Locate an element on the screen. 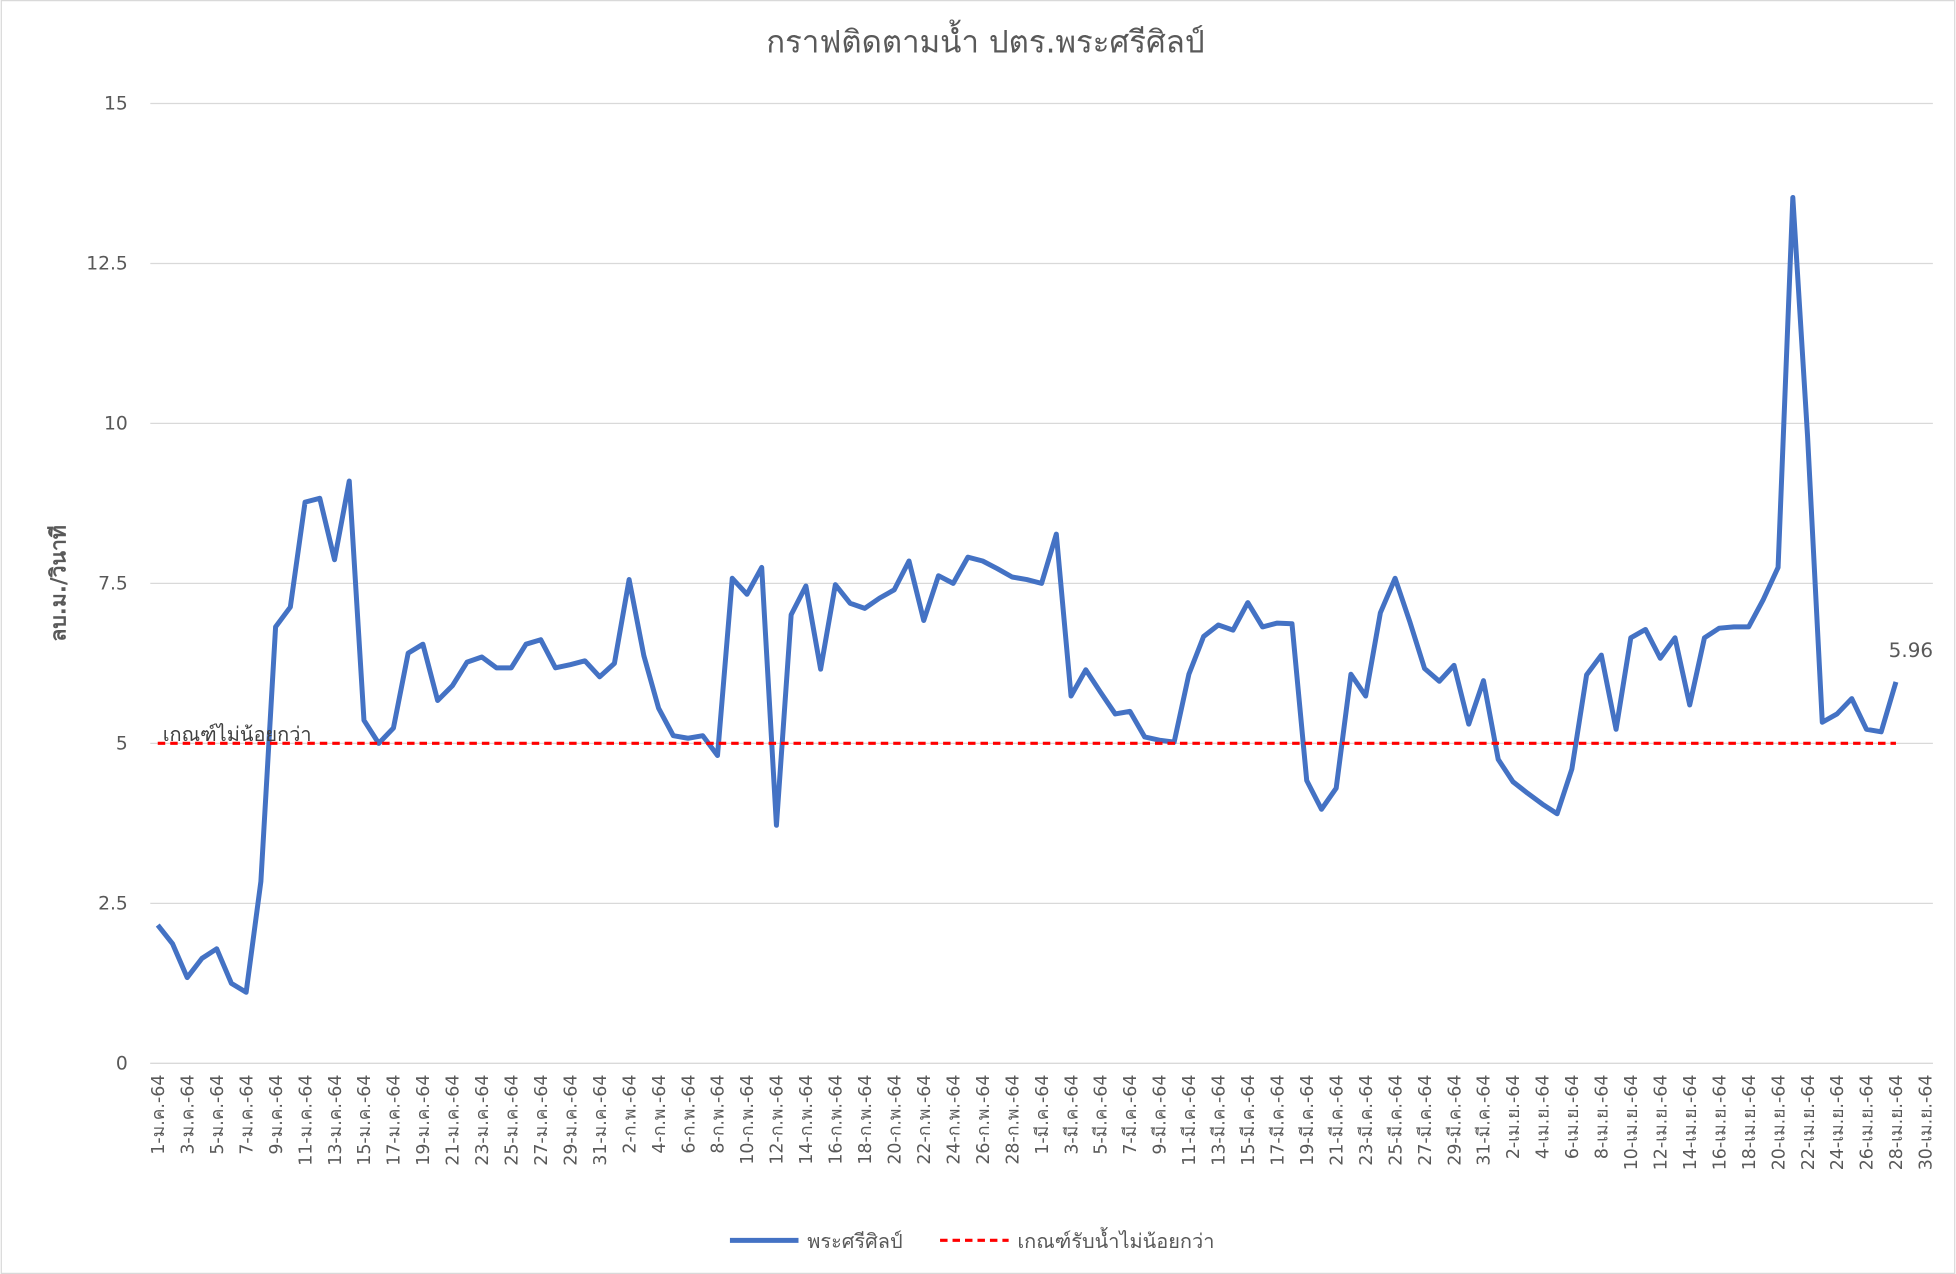 This screenshot has height=1274, width=1956. y-tick-label: 10 is located at coordinates (116, 424).